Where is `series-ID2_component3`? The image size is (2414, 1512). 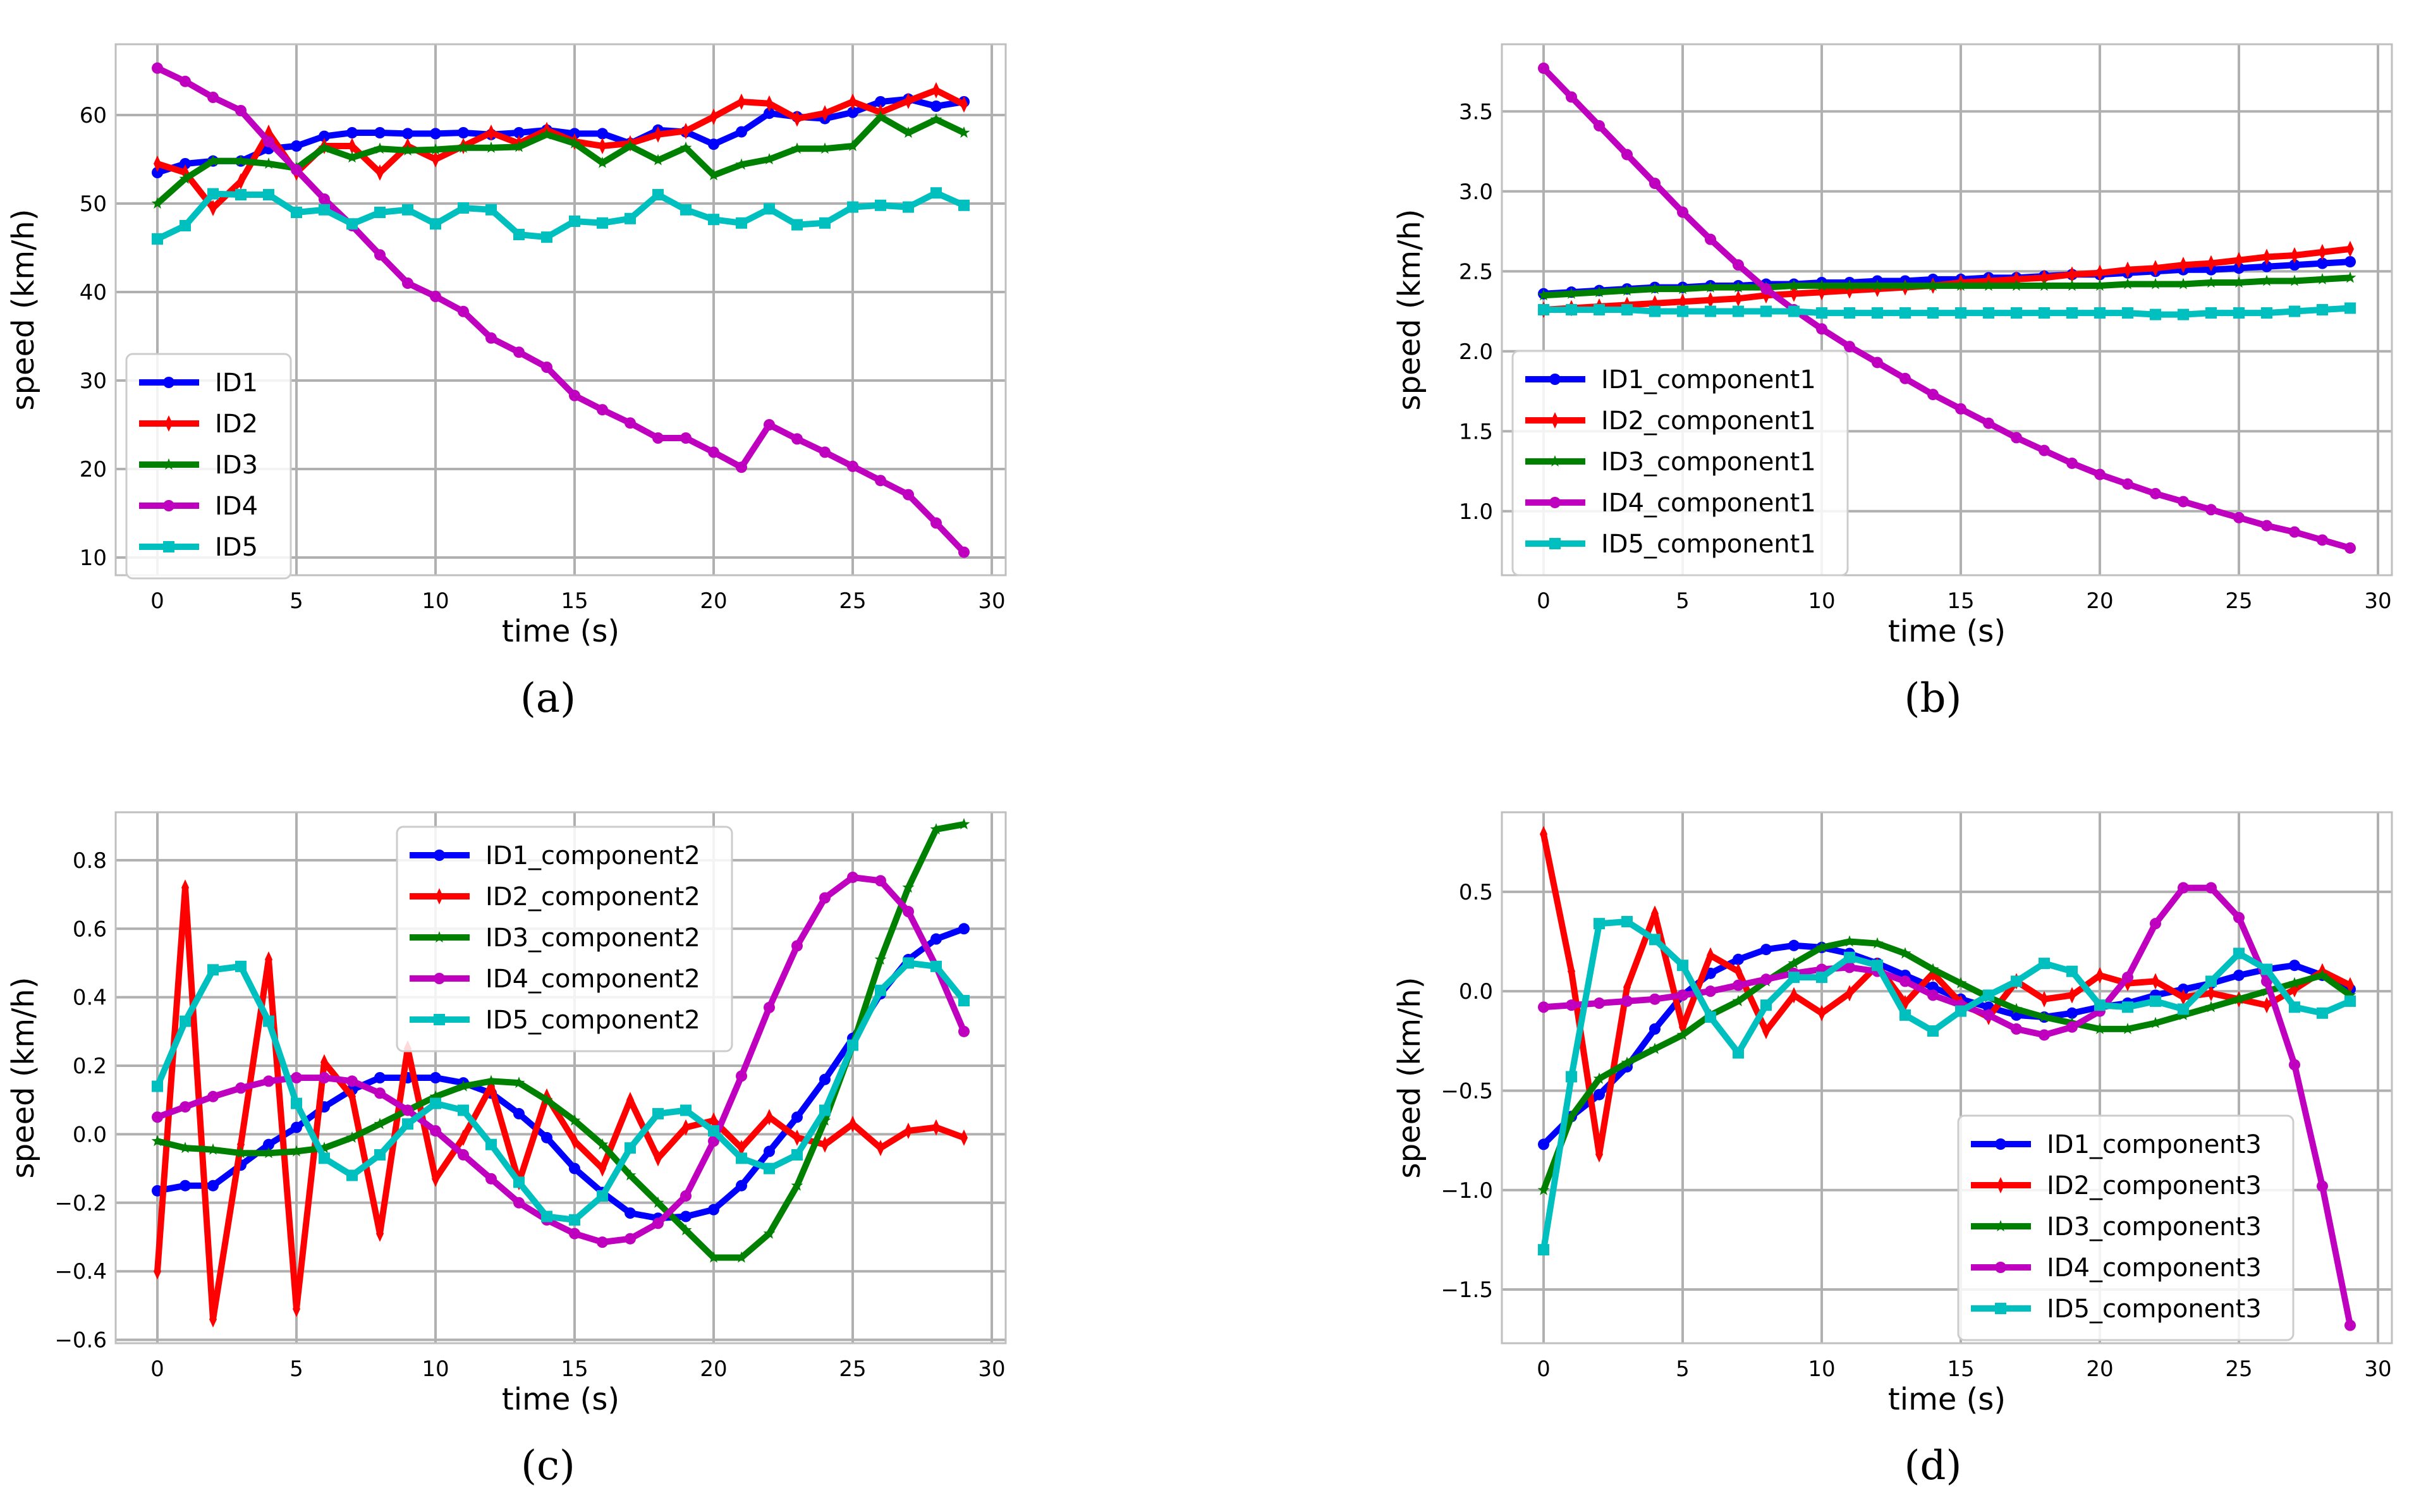
series-ID2_component3 is located at coordinates (1947, 995).